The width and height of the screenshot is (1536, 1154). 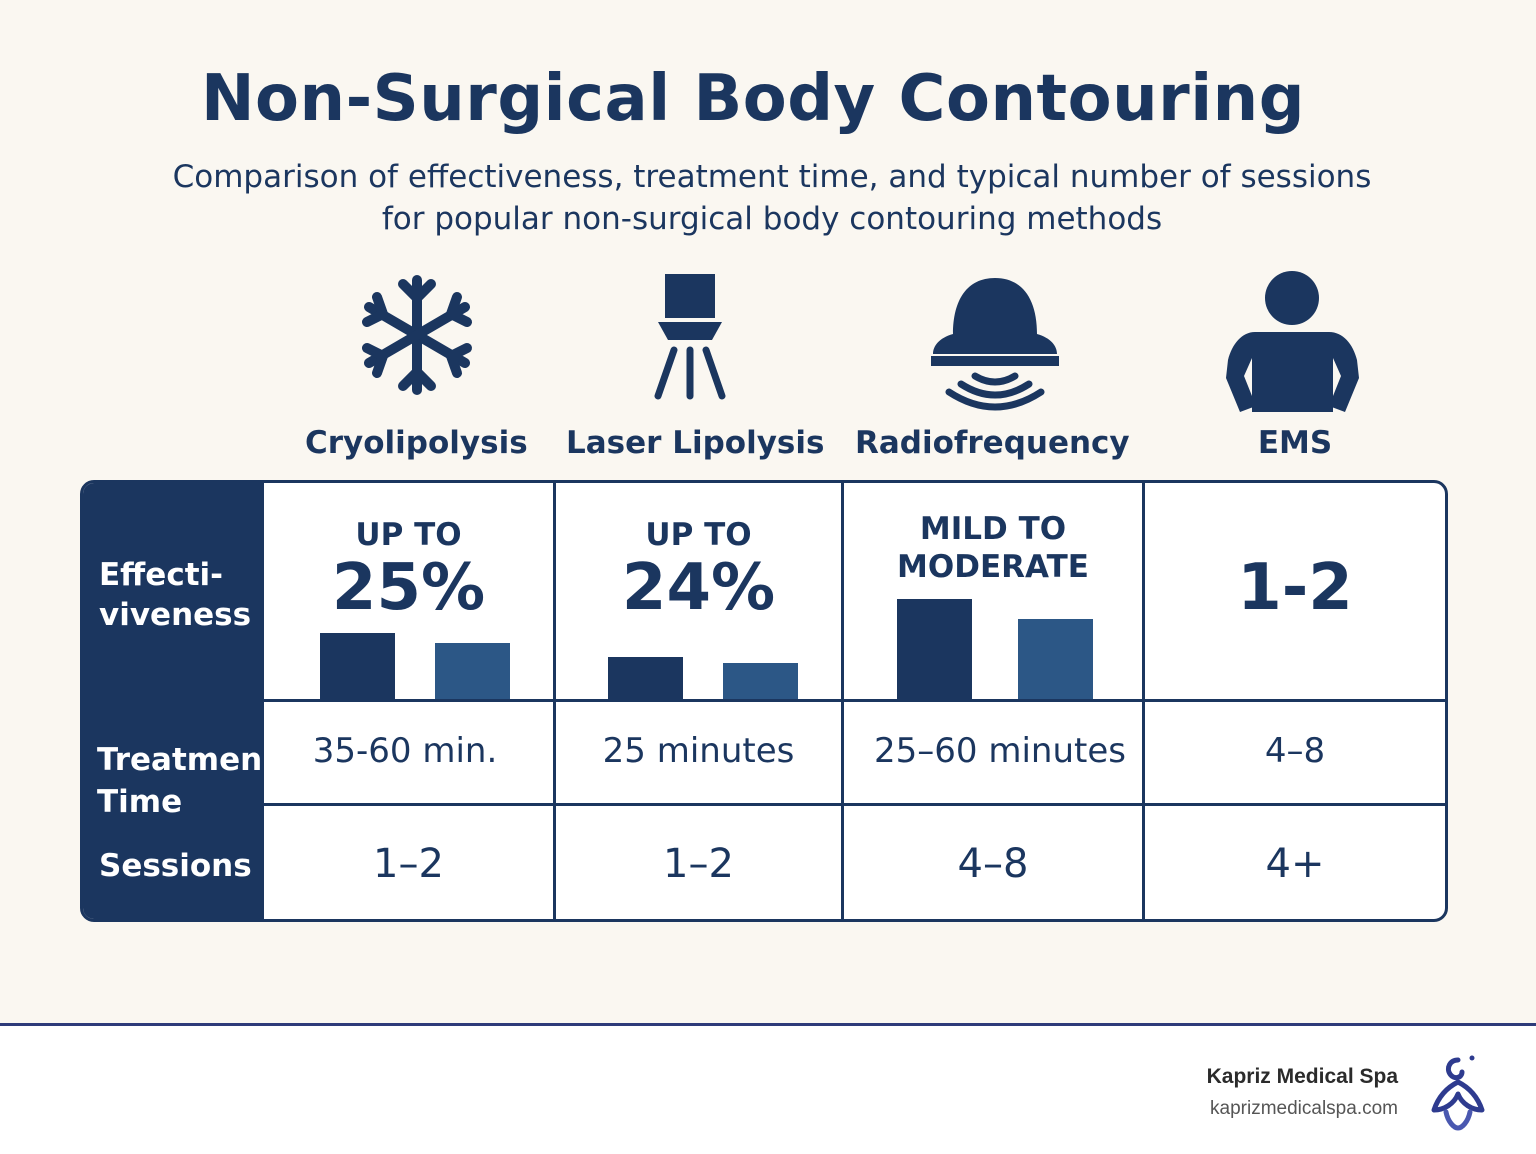 What do you see at coordinates (405, 751) in the screenshot?
I see `treatment-time-cryolipolysis: 35-60 min.` at bounding box center [405, 751].